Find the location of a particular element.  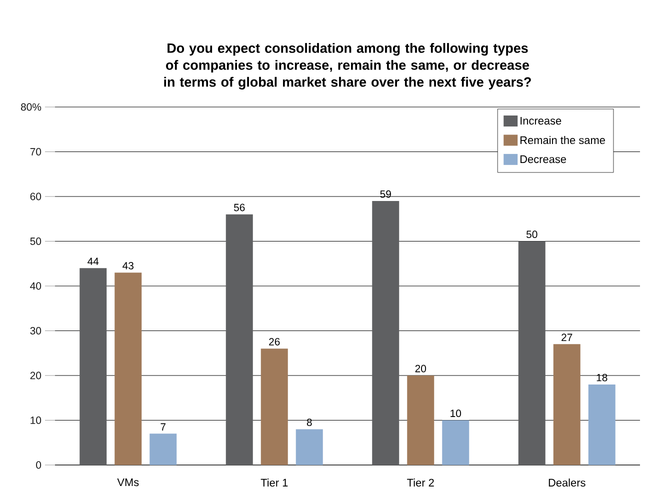

x-tick-label: VMs is located at coordinates (128, 482).